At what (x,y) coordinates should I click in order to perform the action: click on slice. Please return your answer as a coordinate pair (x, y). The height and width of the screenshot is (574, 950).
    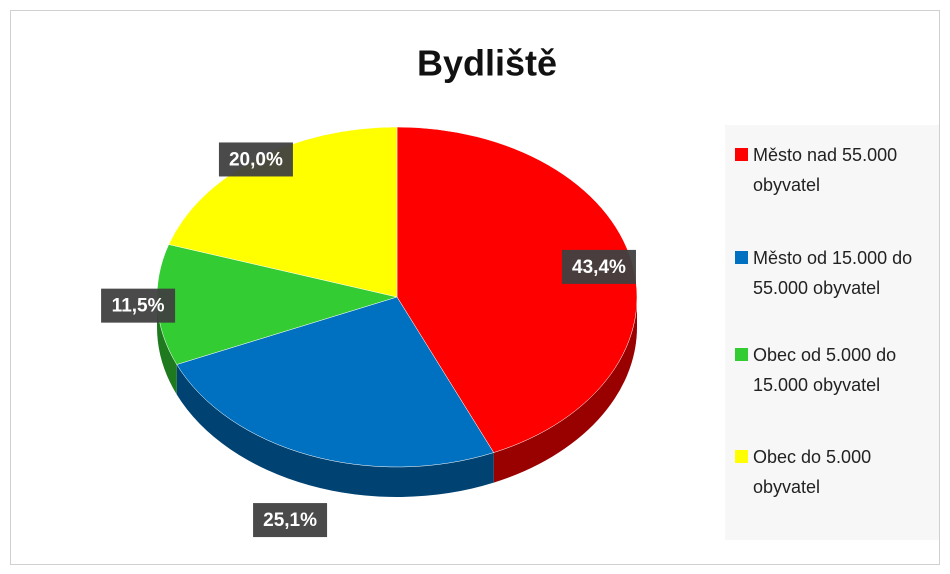
    Looking at the image, I should click on (335, 382).